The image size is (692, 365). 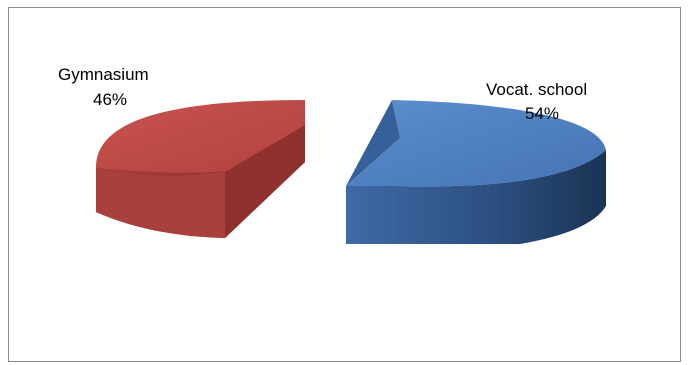 I want to click on vocat-school-category-label: Vocat. school, so click(x=536, y=89).